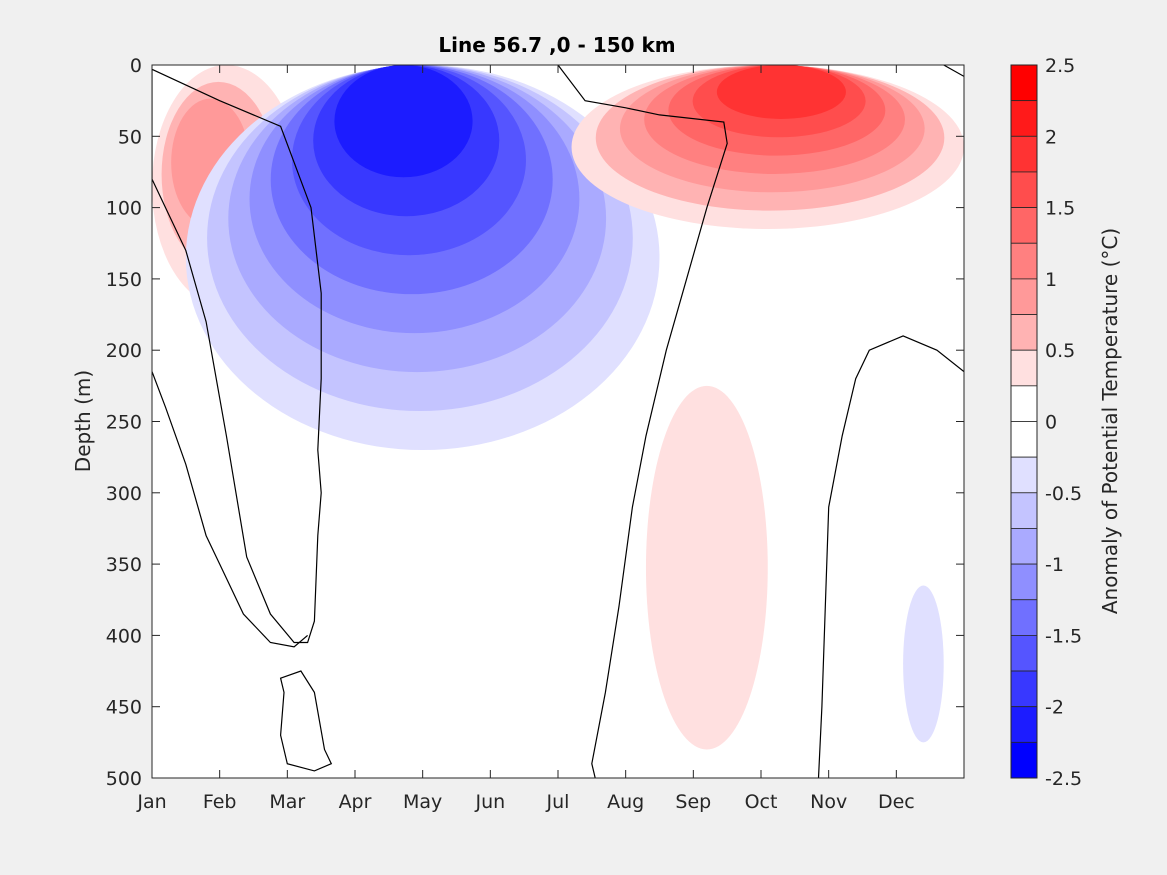 The width and height of the screenshot is (1167, 875). What do you see at coordinates (124, 423) in the screenshot?
I see `y-tick-label: 250` at bounding box center [124, 423].